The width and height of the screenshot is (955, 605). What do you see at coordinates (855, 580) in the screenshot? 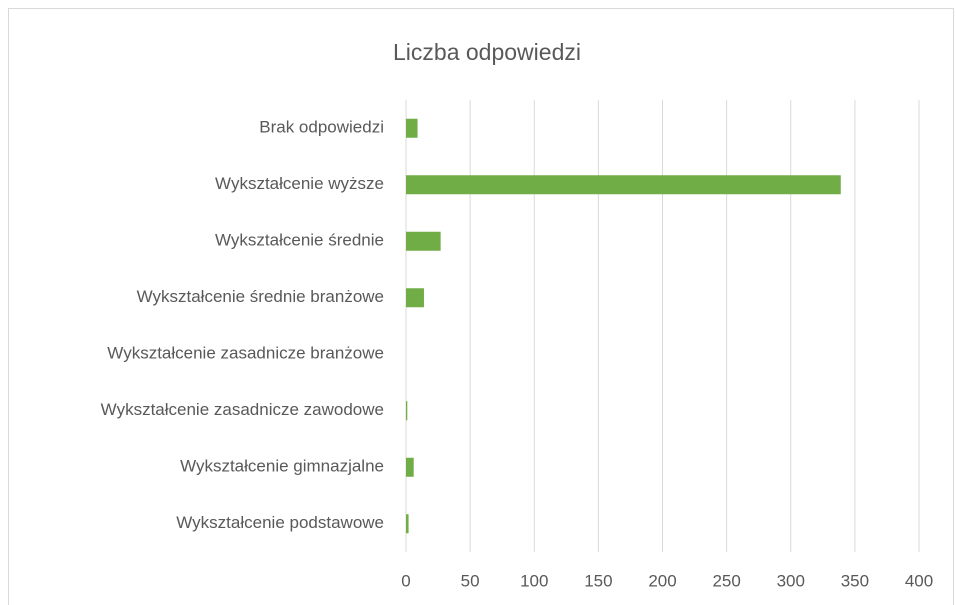
I see `x-tick-label: 350` at bounding box center [855, 580].